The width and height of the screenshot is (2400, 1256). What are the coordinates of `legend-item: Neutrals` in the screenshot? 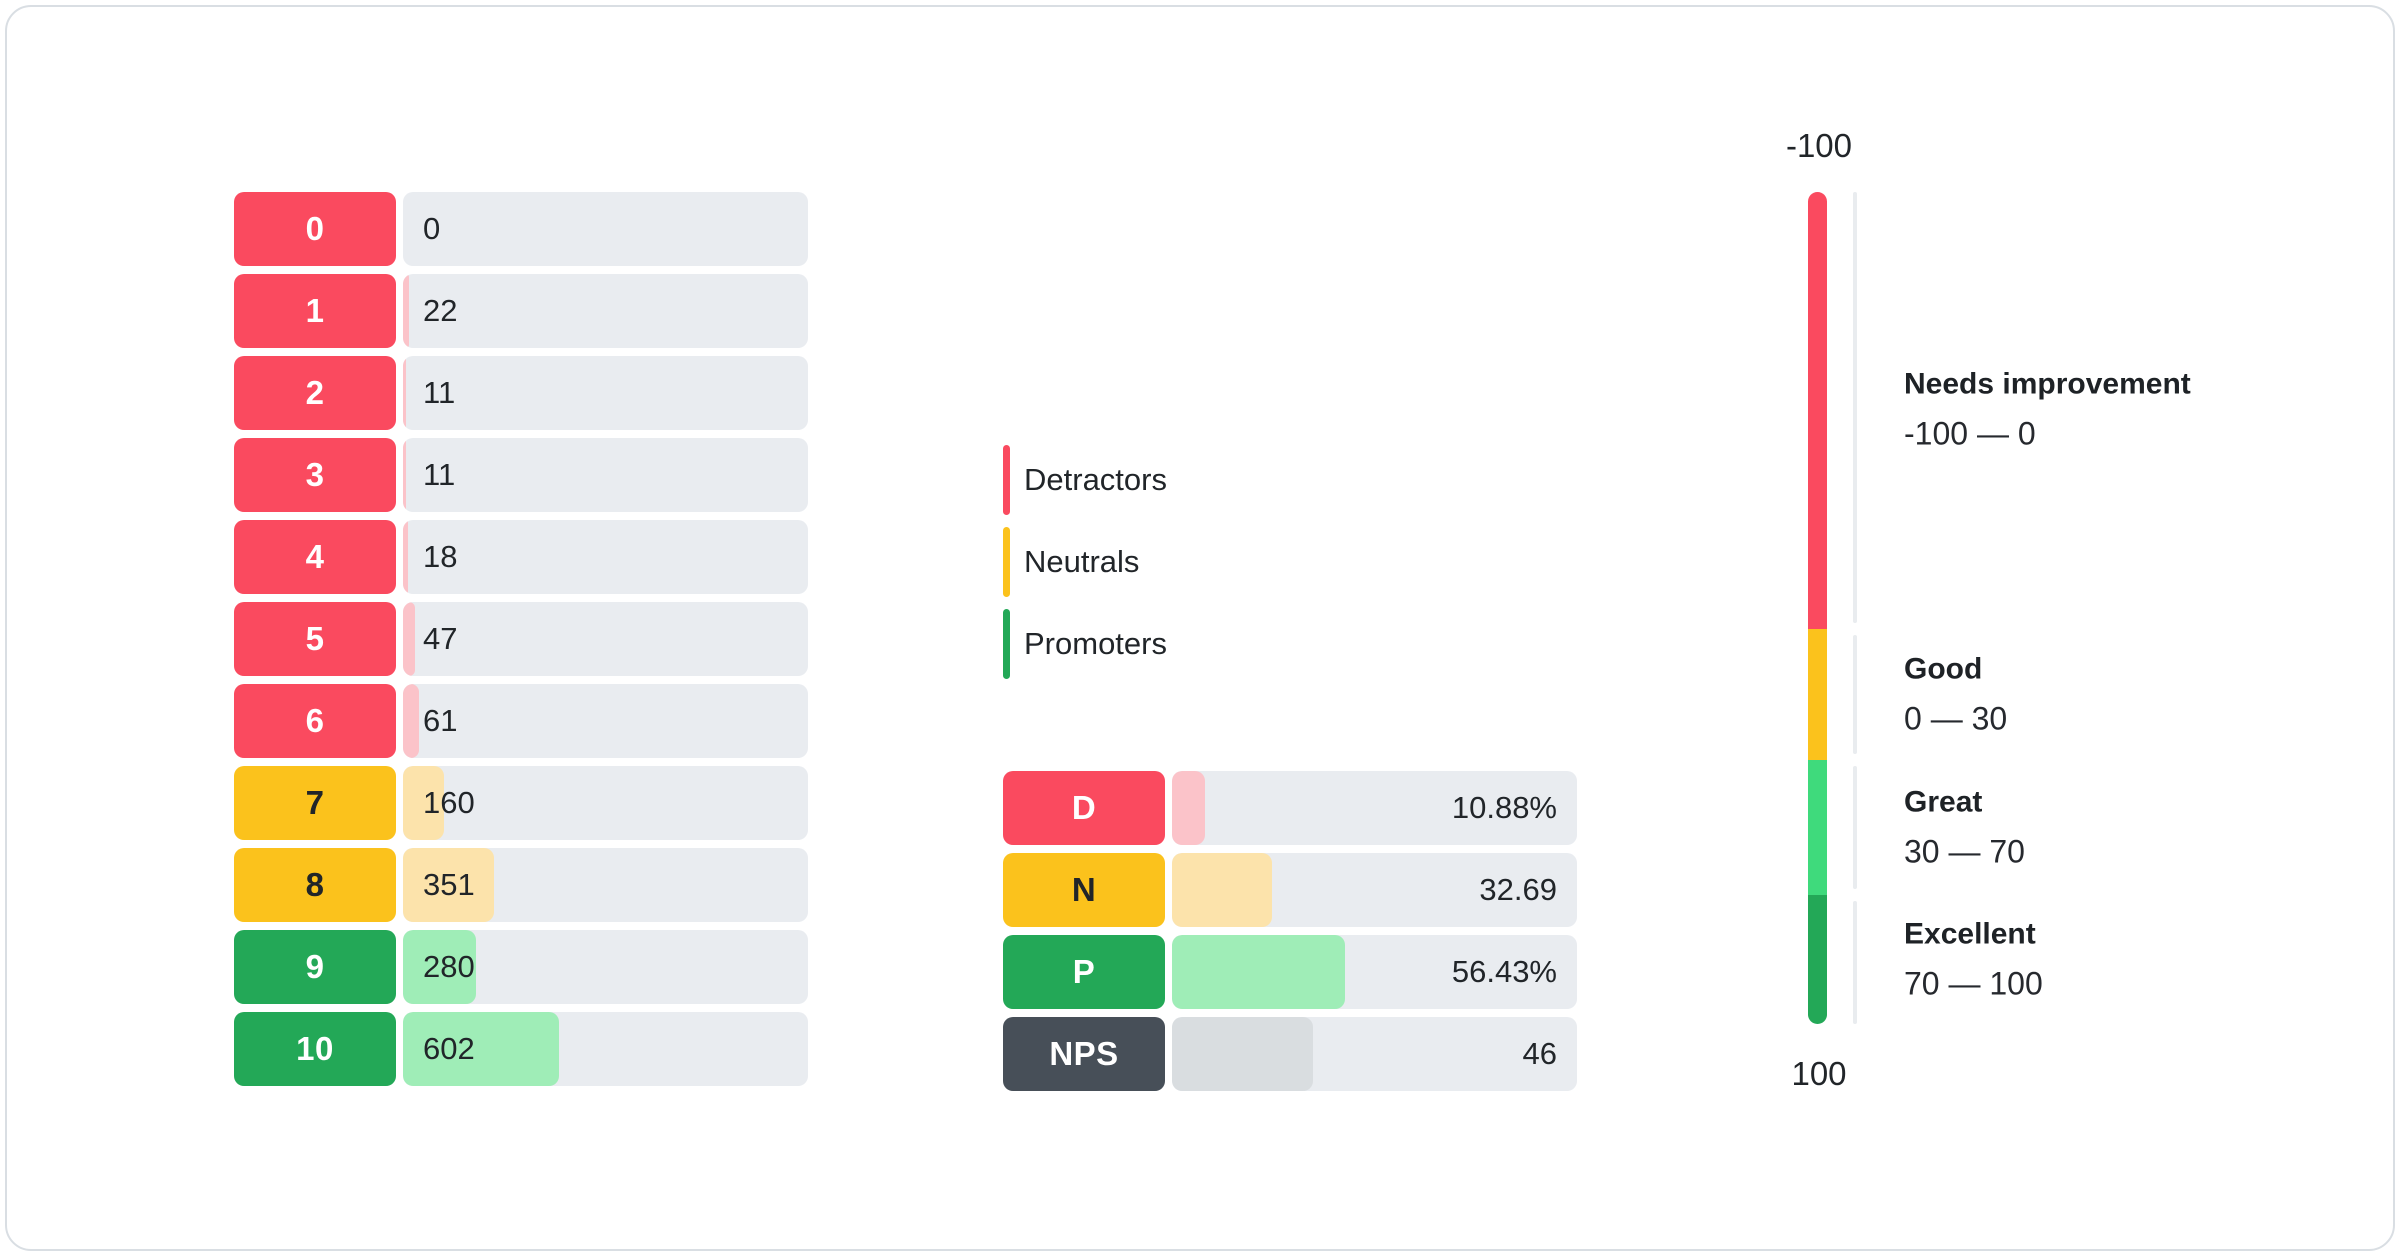 It's located at (1085, 562).